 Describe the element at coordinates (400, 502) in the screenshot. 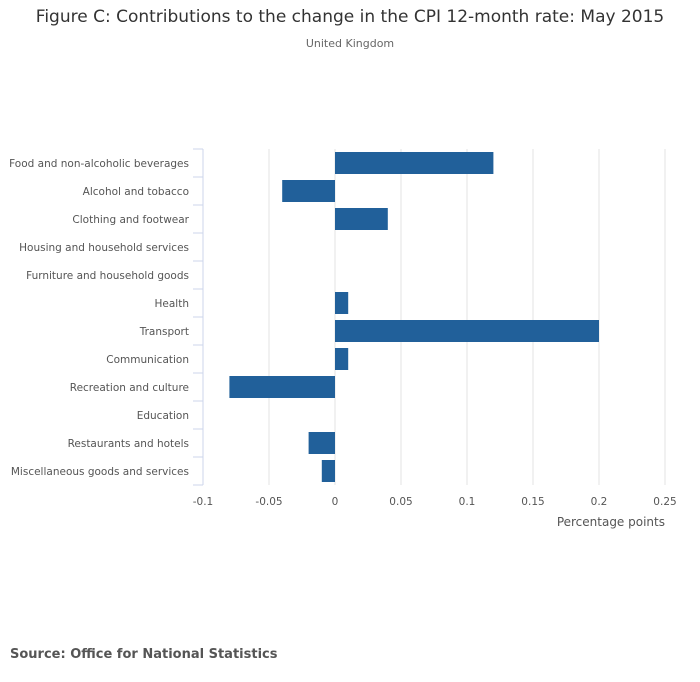

I see `x-tick-label: 0.05` at that location.